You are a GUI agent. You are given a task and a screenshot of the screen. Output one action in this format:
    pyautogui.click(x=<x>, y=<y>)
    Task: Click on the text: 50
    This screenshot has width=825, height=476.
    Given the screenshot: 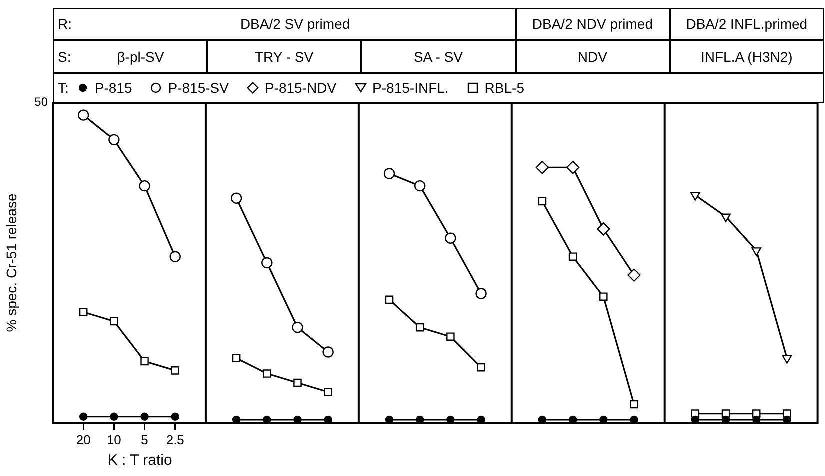 What is the action you would take?
    pyautogui.click(x=41, y=102)
    